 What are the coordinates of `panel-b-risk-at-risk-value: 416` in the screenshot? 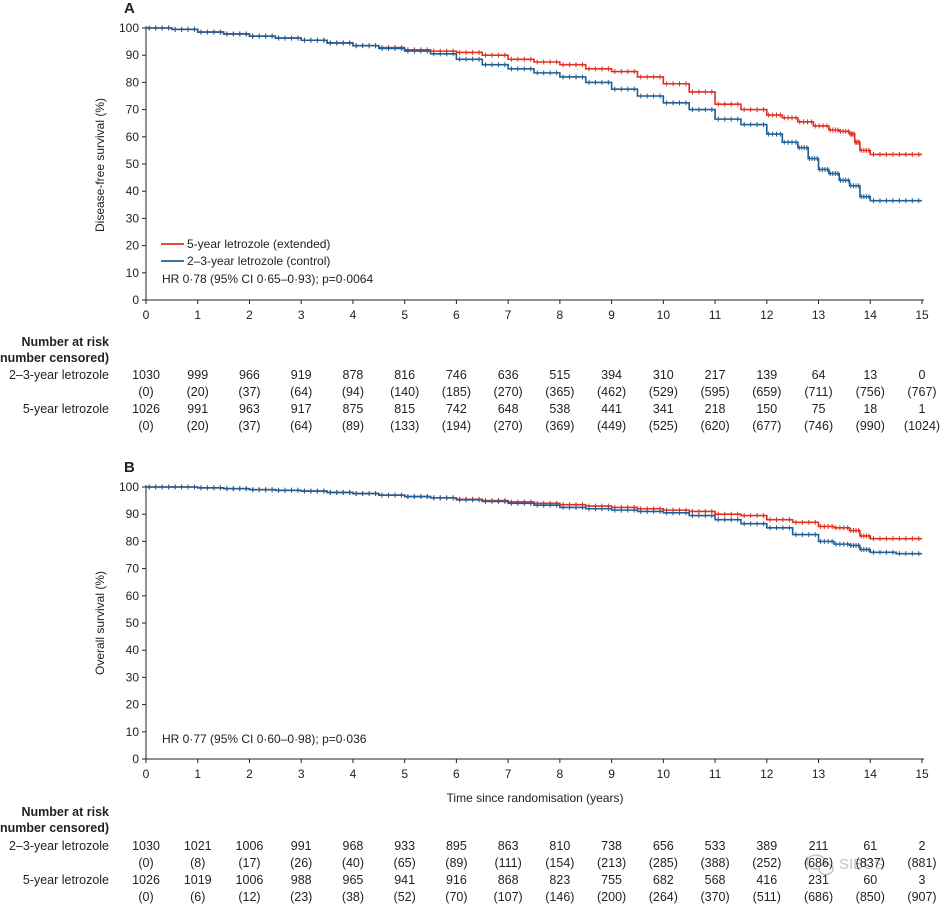 It's located at (766, 880).